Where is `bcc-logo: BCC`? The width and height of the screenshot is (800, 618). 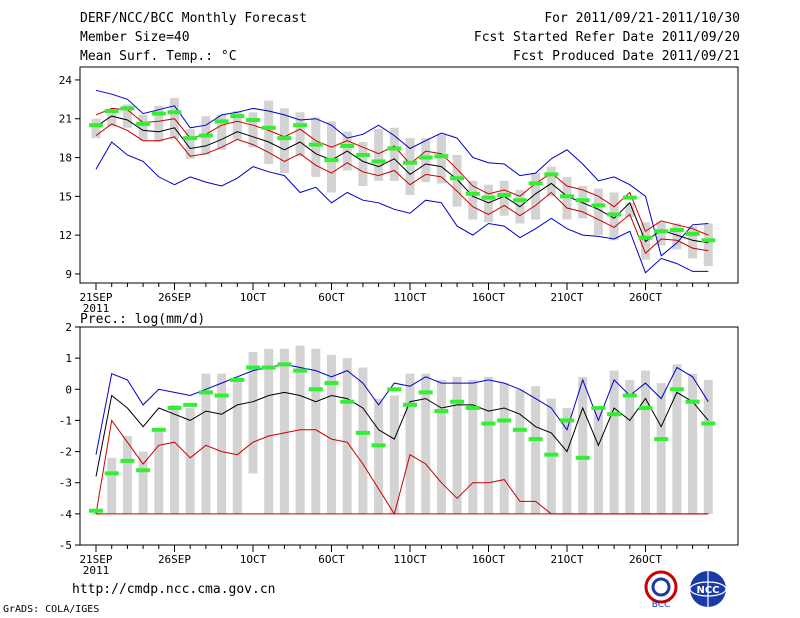 bcc-logo: BCC is located at coordinates (661, 591).